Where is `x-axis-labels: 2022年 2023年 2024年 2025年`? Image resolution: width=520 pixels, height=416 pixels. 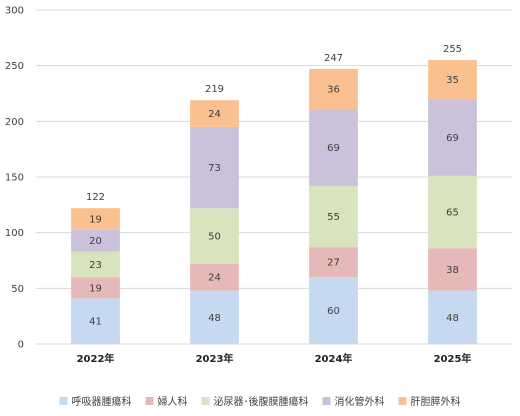
x-axis-labels: 2022年 2023年 2024年 2025年 is located at coordinates (274, 358).